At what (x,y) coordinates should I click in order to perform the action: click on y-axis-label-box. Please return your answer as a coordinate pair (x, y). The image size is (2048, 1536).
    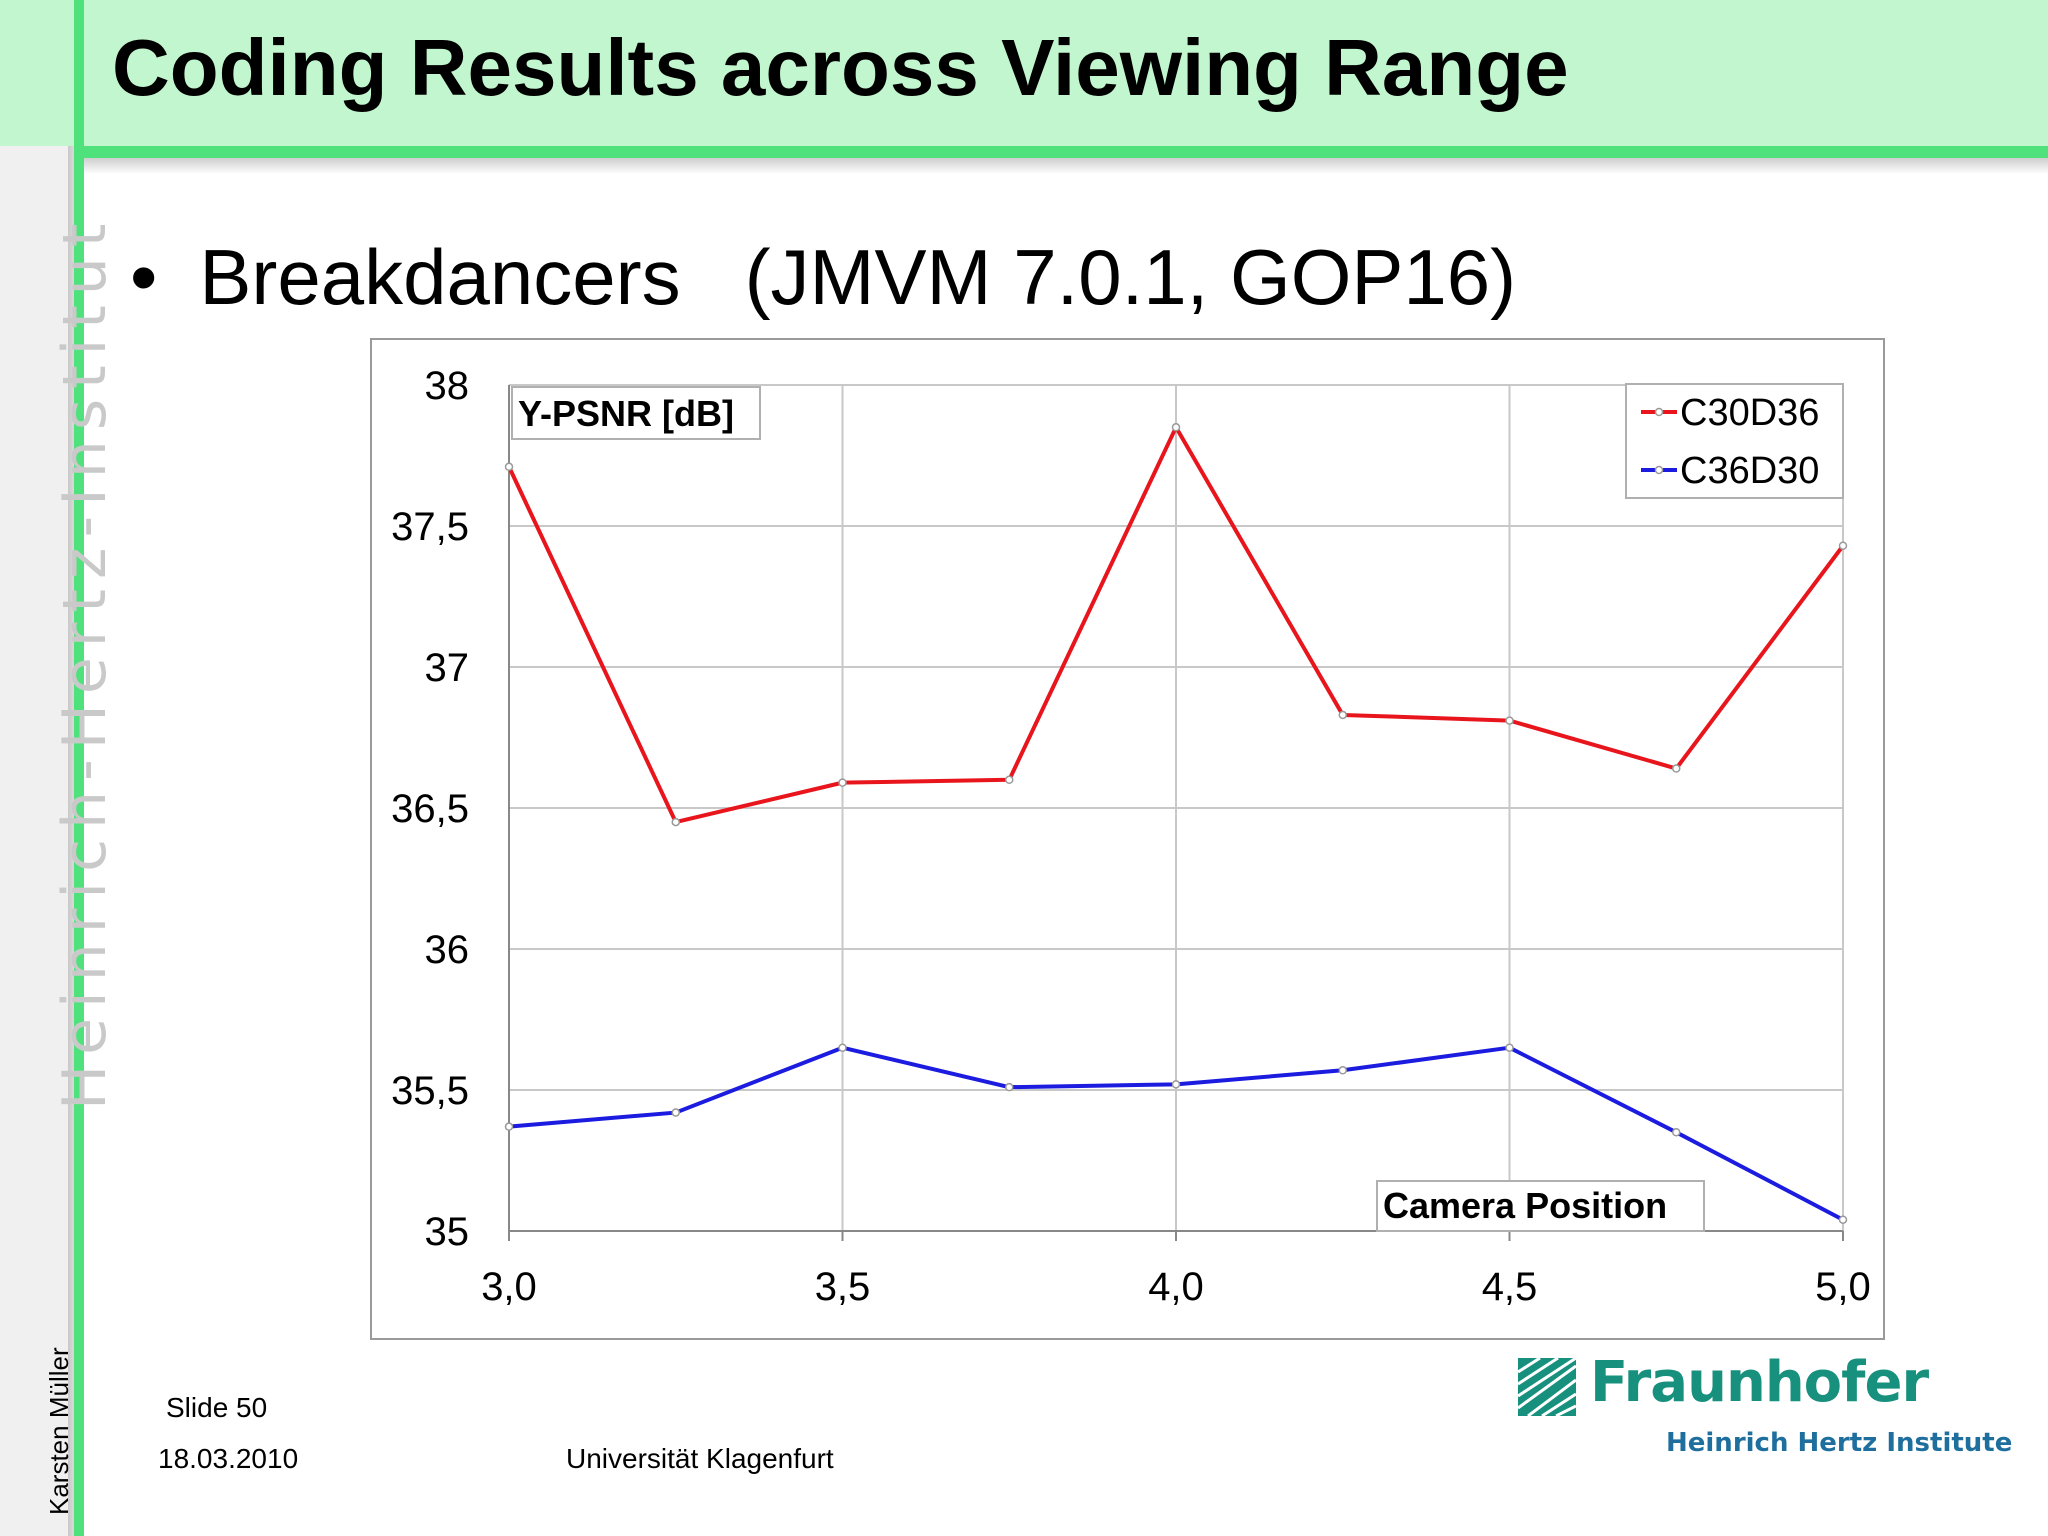
    Looking at the image, I should click on (636, 413).